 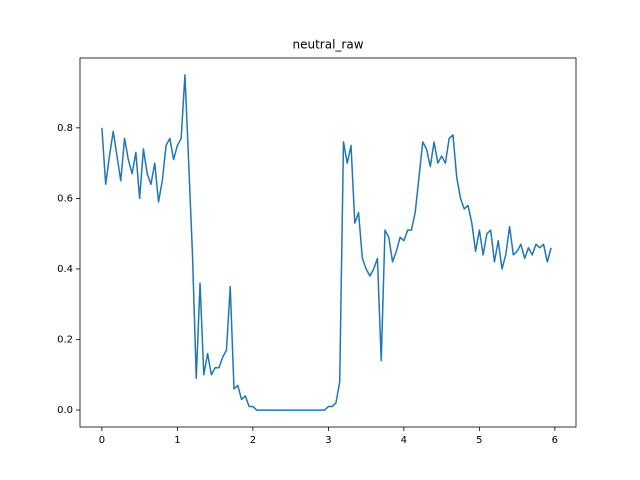 I want to click on y-tick-label: 0.2, so click(x=65, y=340).